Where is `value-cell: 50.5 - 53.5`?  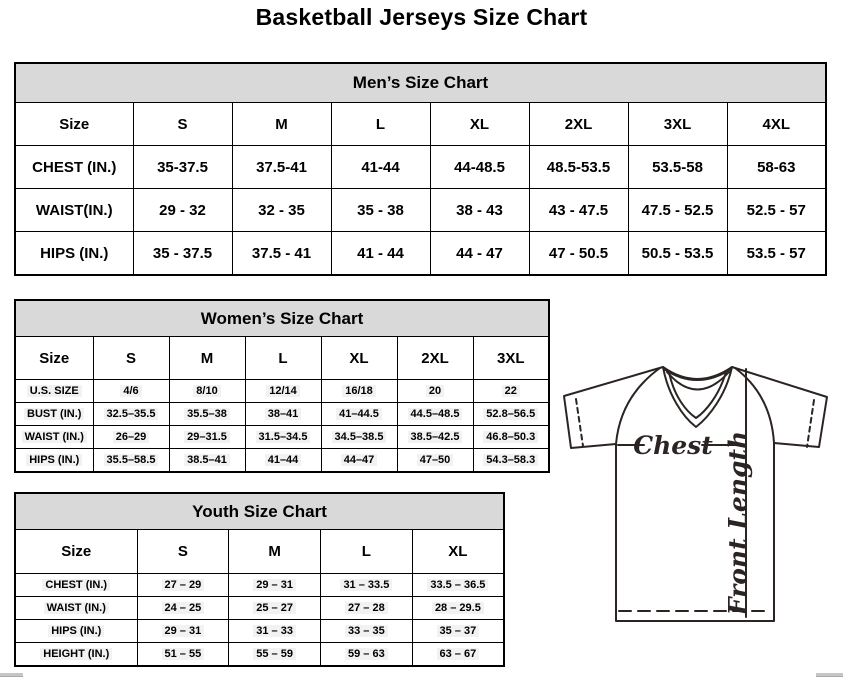 value-cell: 50.5 - 53.5 is located at coordinates (677, 253).